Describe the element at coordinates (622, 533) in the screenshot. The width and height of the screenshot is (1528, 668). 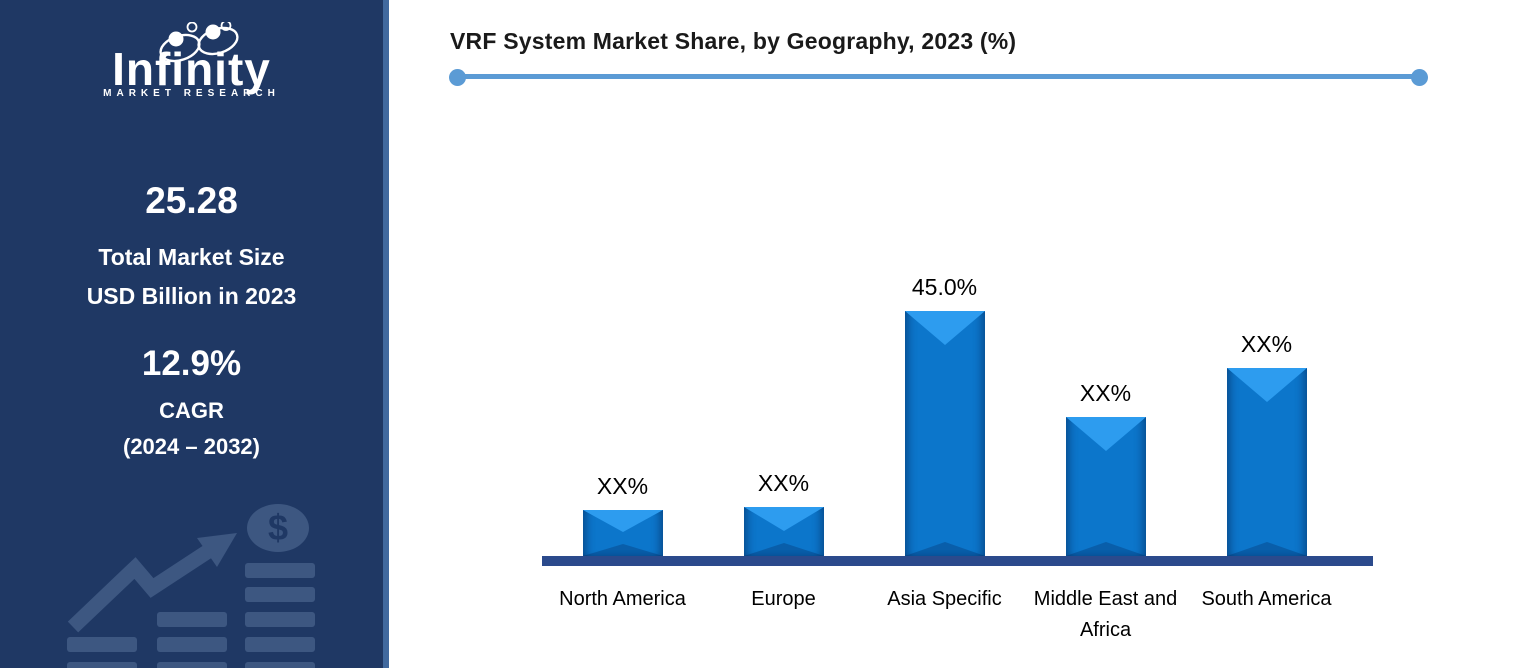
I see `bar-north-america` at that location.